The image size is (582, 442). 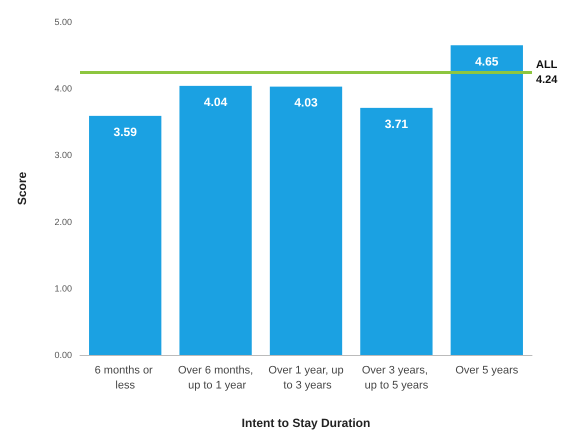 What do you see at coordinates (63, 89) in the screenshot?
I see `y-tick-label: 4.00` at bounding box center [63, 89].